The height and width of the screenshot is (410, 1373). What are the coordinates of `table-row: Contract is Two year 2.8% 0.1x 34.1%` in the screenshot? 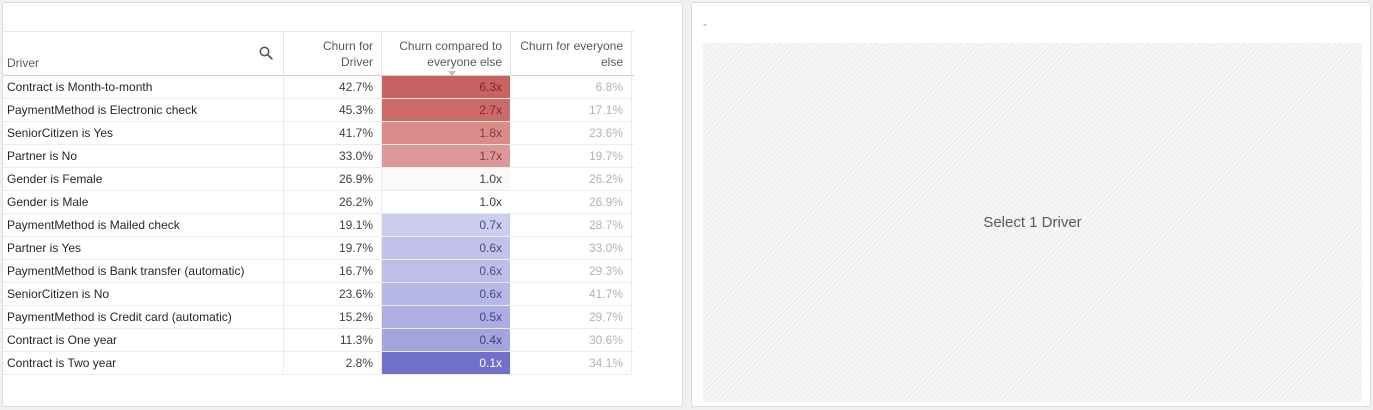 It's located at (318, 363).